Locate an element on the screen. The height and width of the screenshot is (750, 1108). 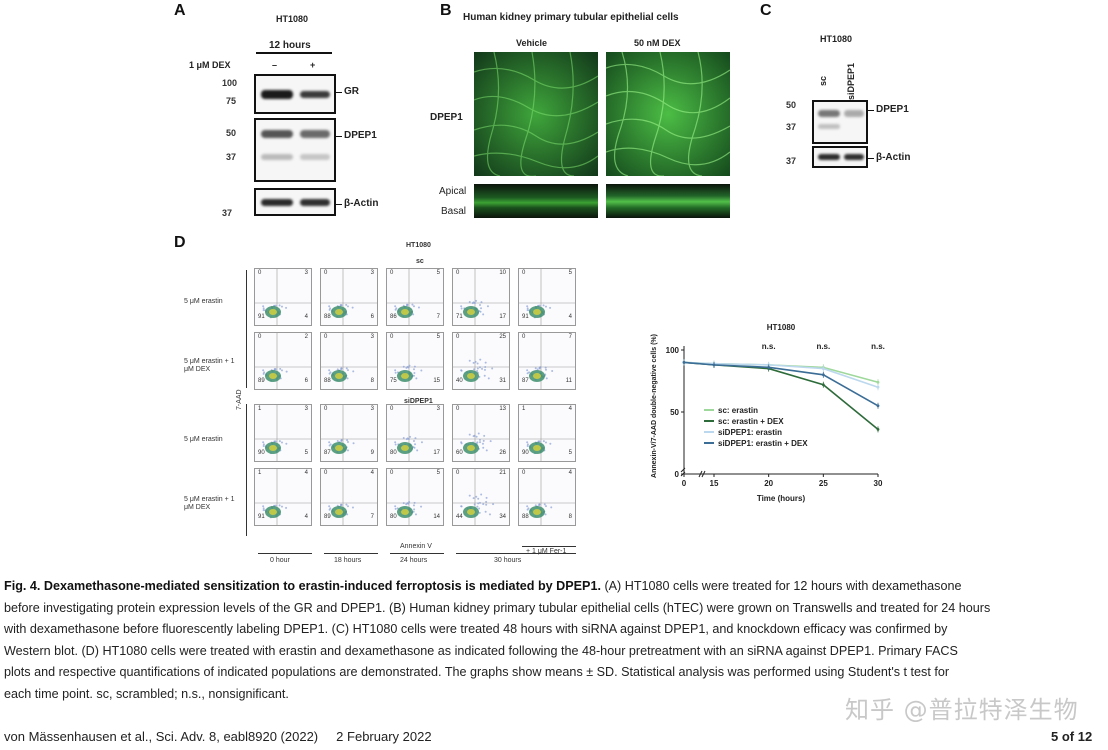
c-mw-37a: 37 is located at coordinates (791, 127).